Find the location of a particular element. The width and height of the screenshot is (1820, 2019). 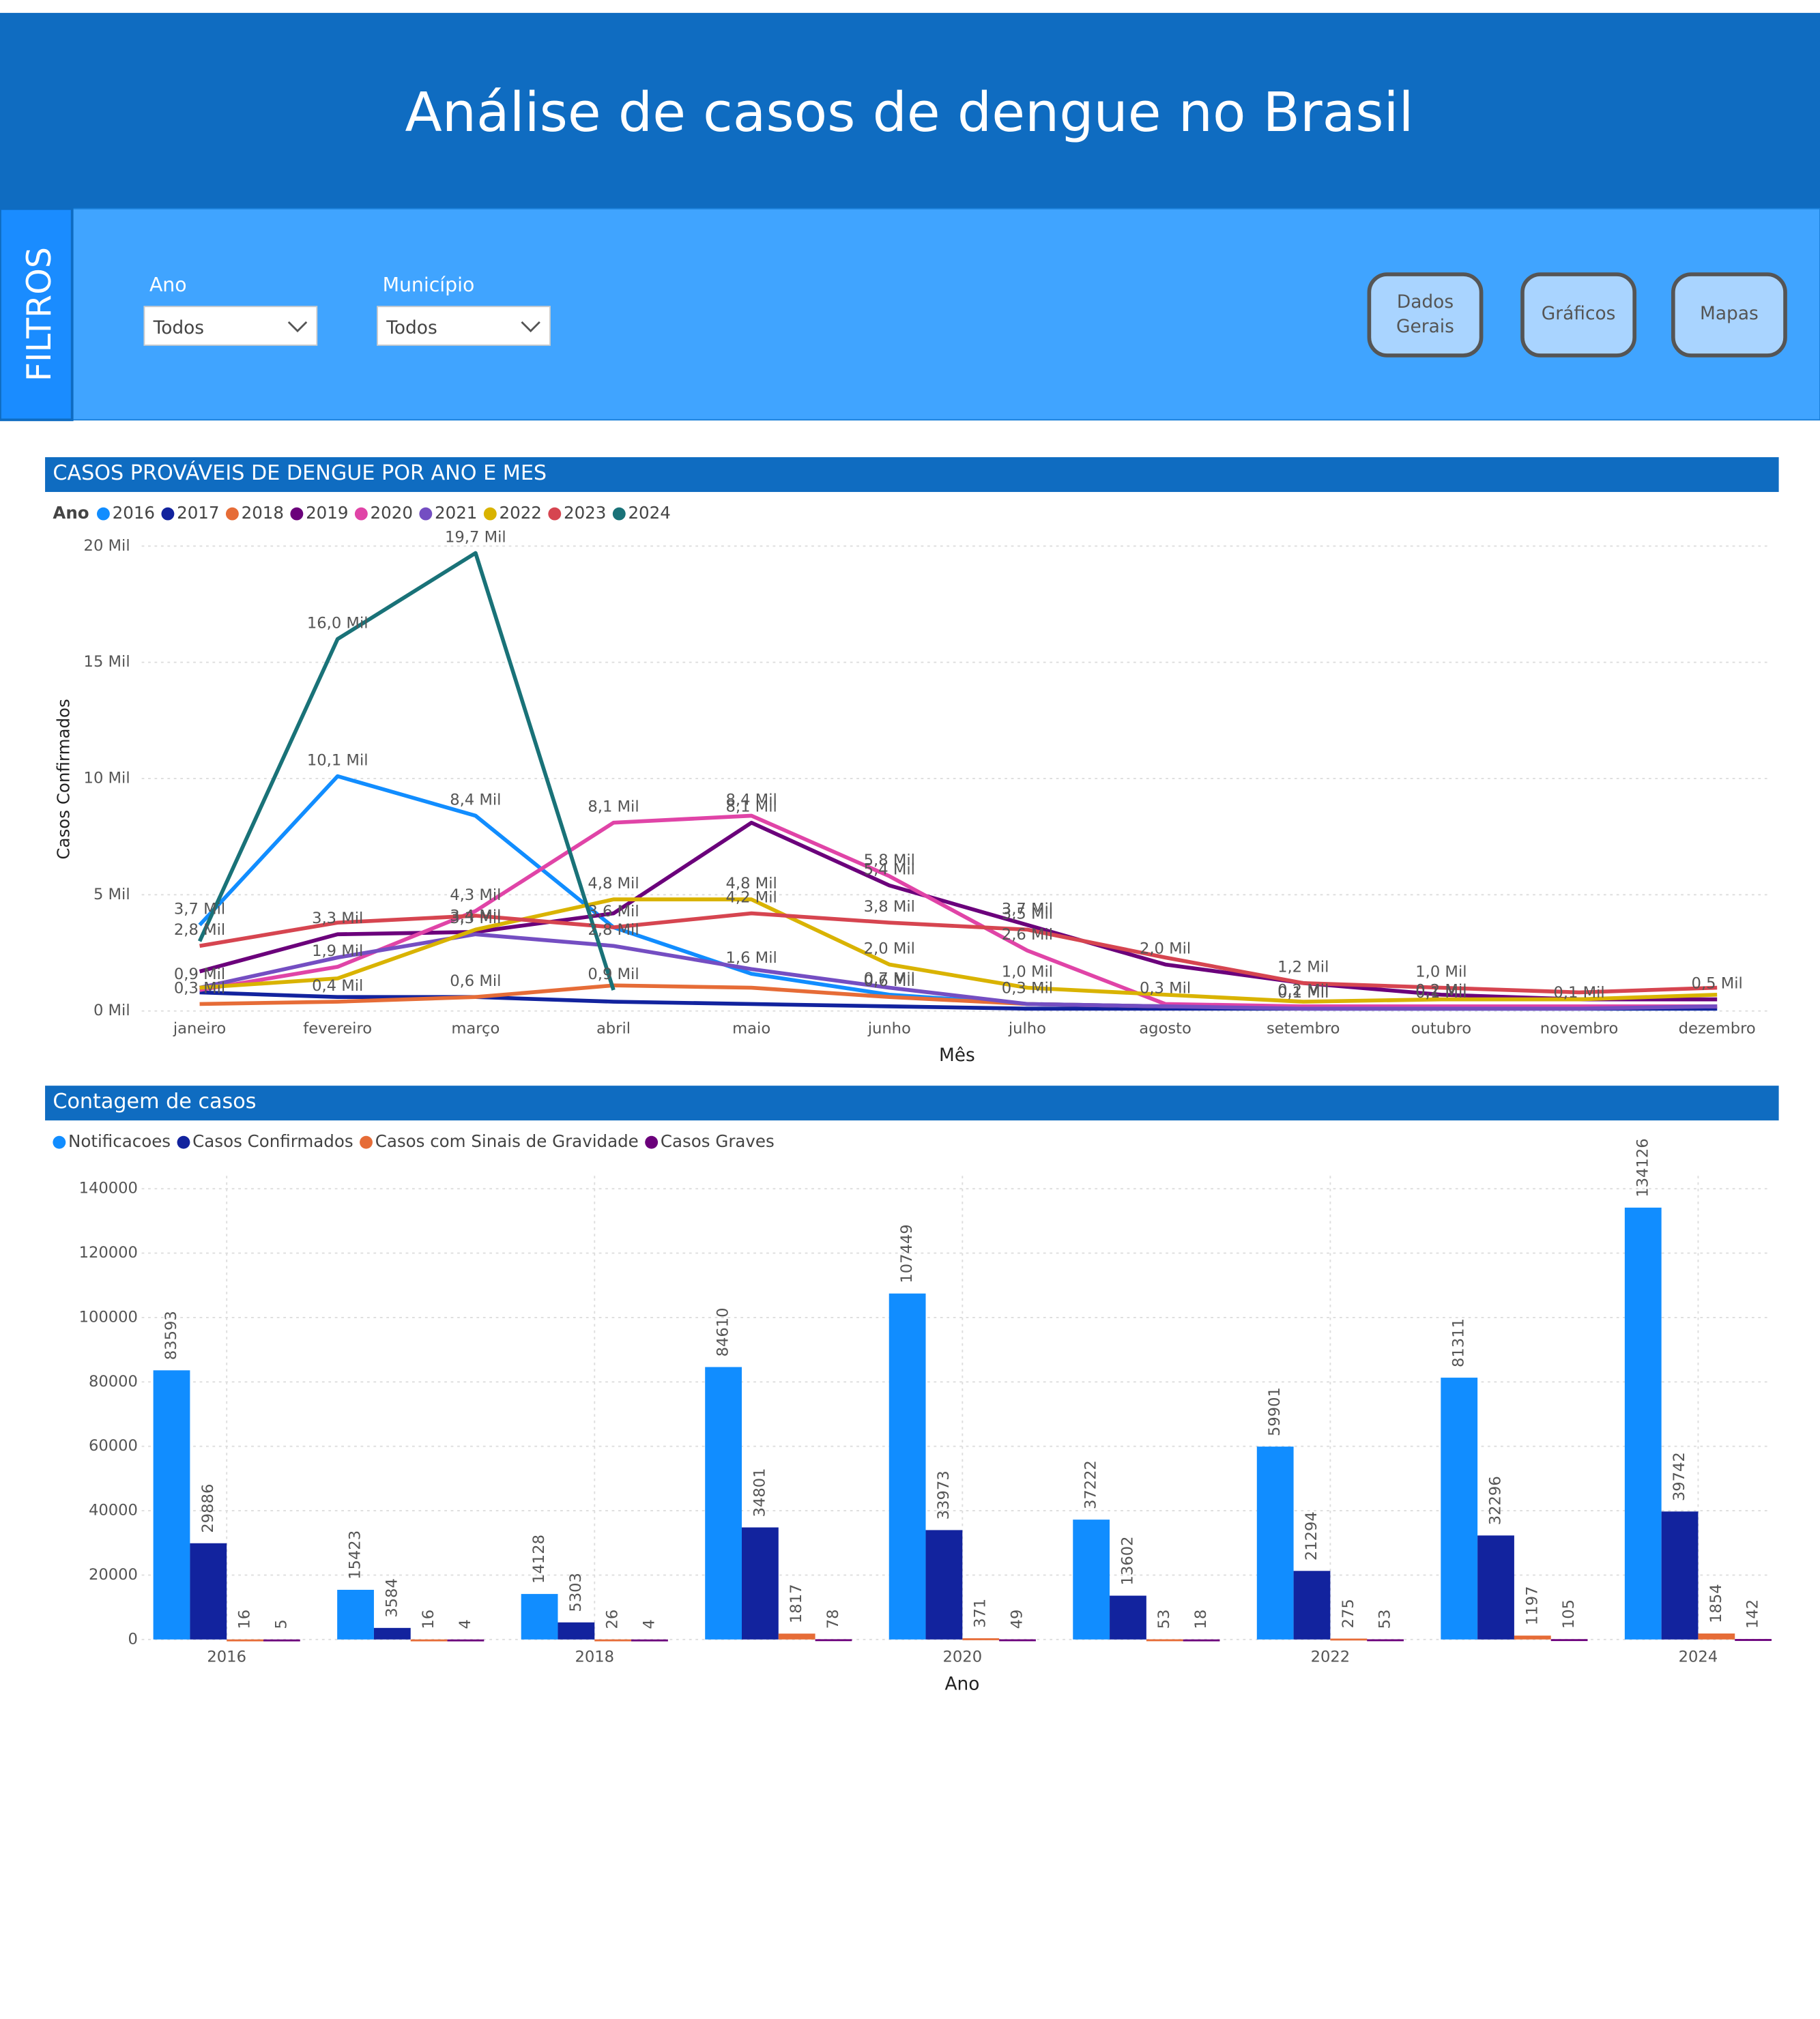

data-label: 3,8 Mil is located at coordinates (889, 907).